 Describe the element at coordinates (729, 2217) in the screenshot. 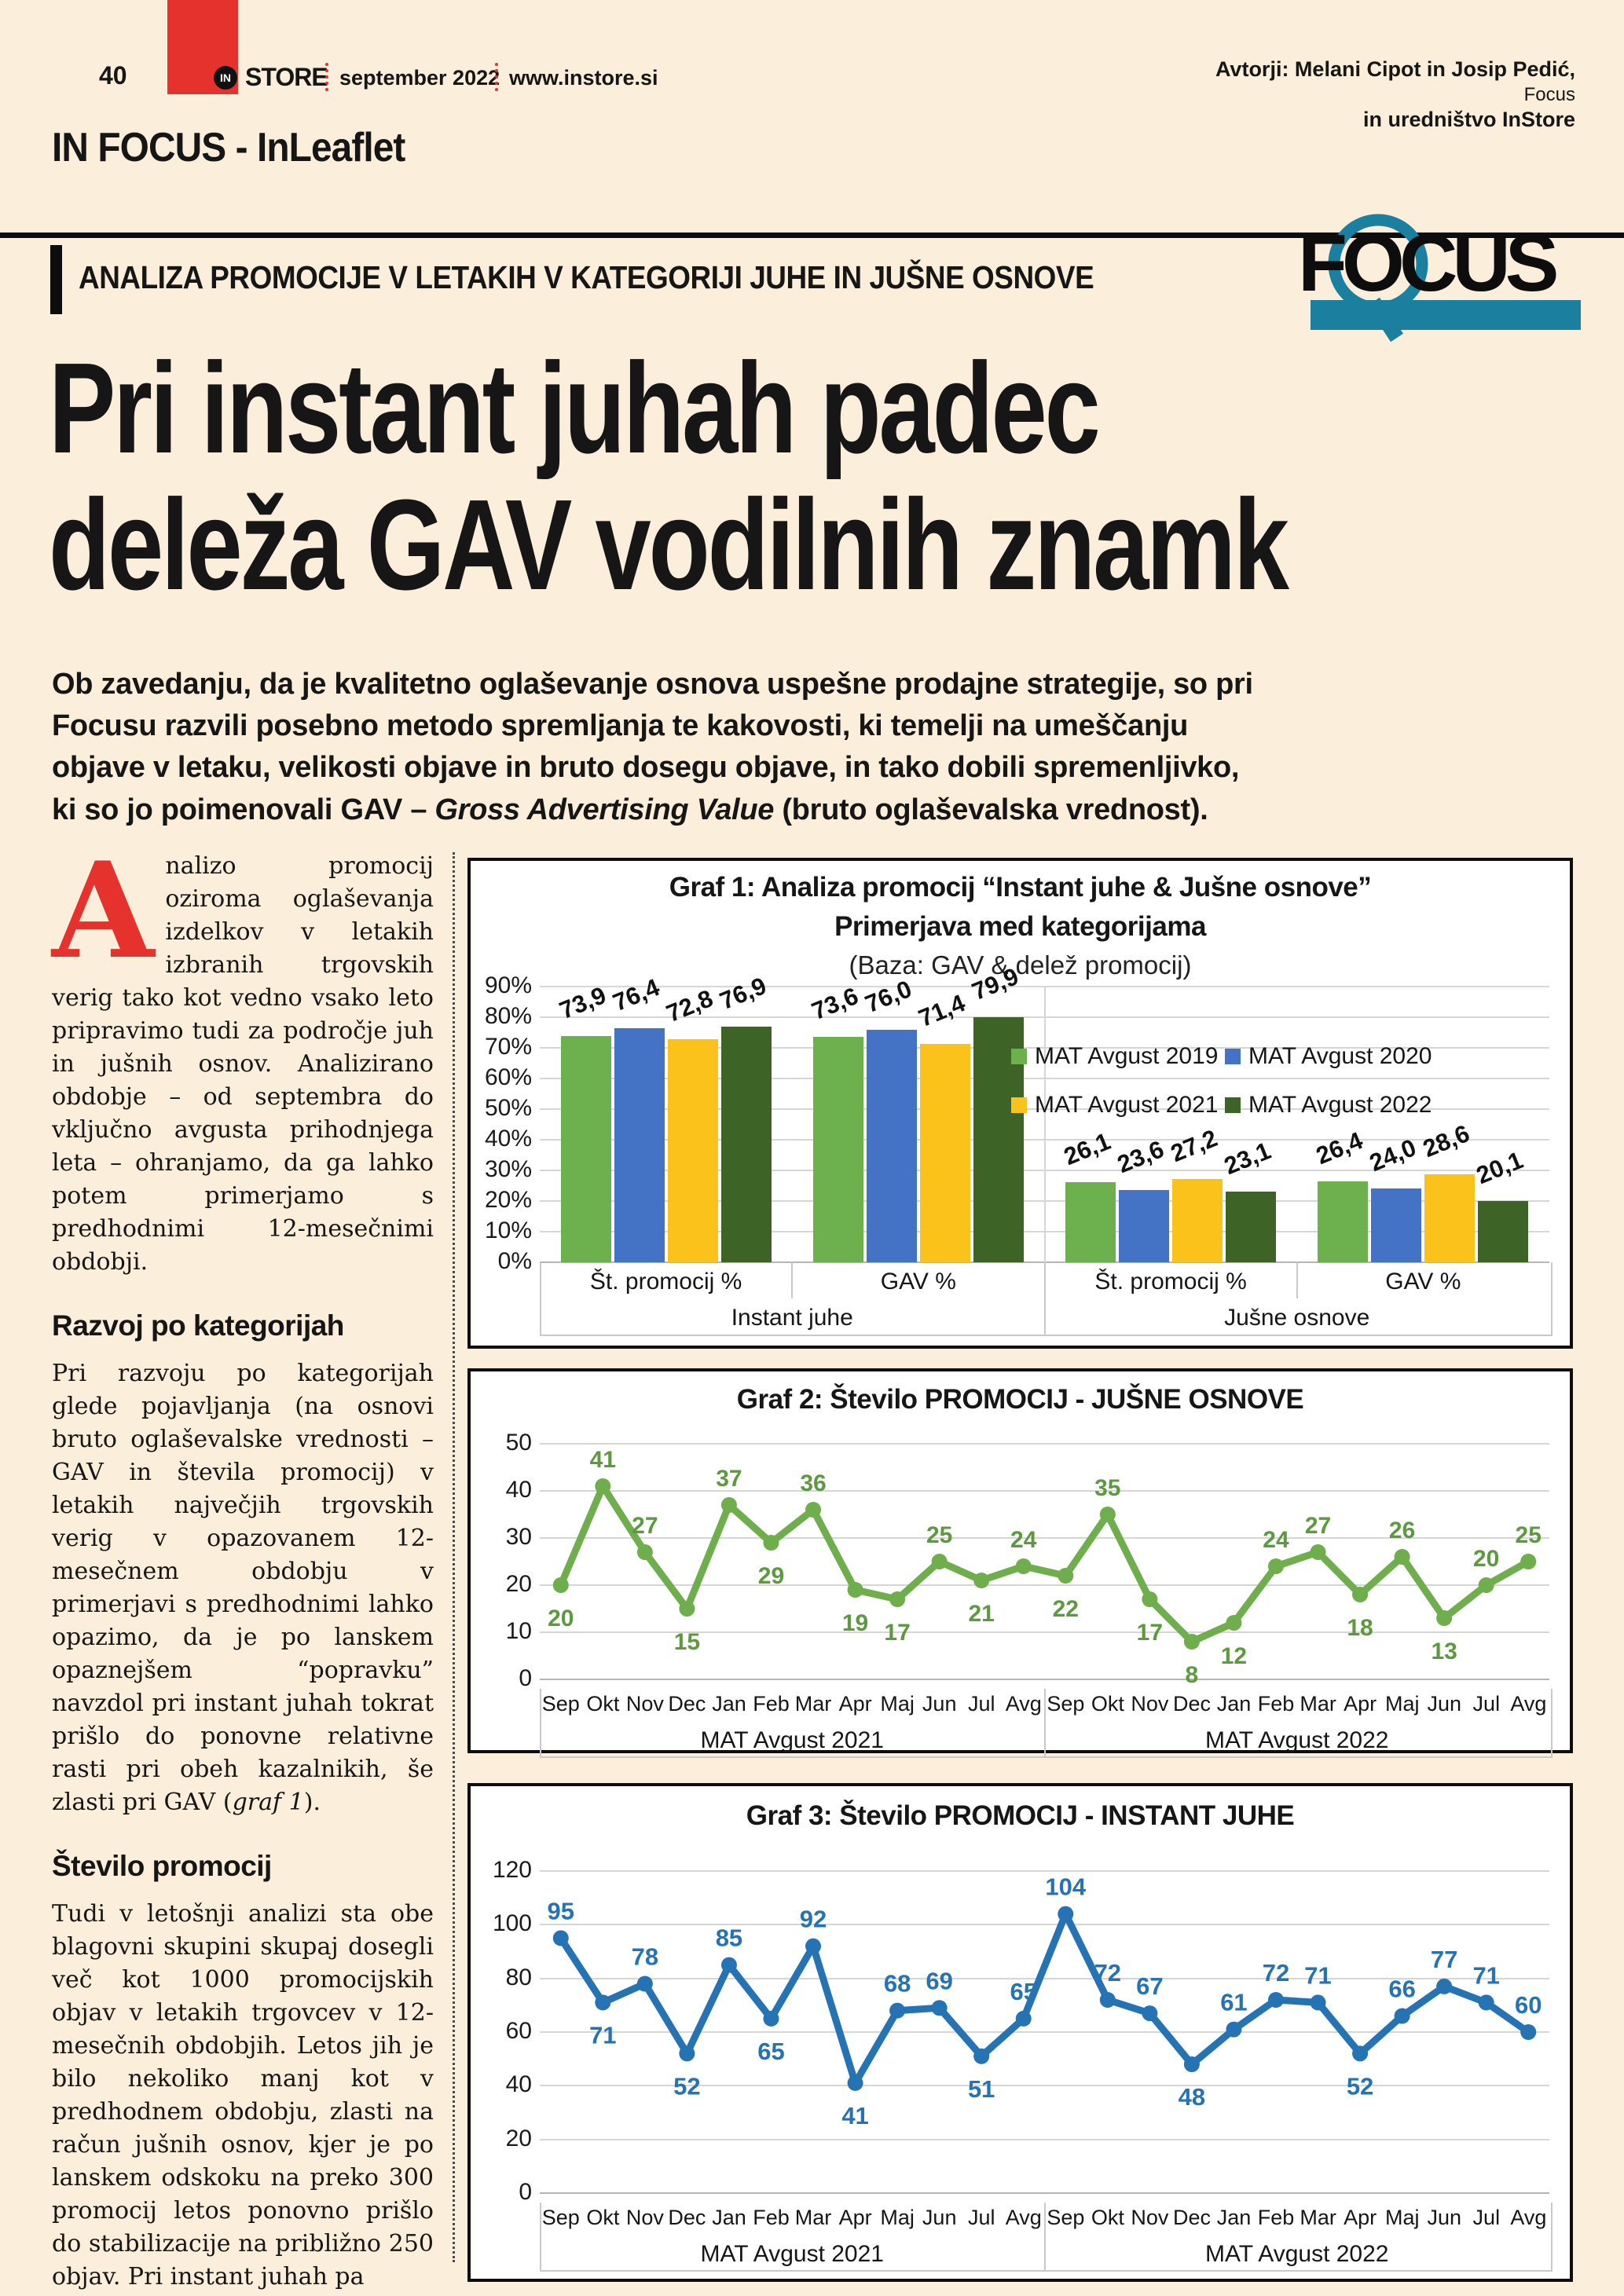

I see `month-label: Jan` at that location.